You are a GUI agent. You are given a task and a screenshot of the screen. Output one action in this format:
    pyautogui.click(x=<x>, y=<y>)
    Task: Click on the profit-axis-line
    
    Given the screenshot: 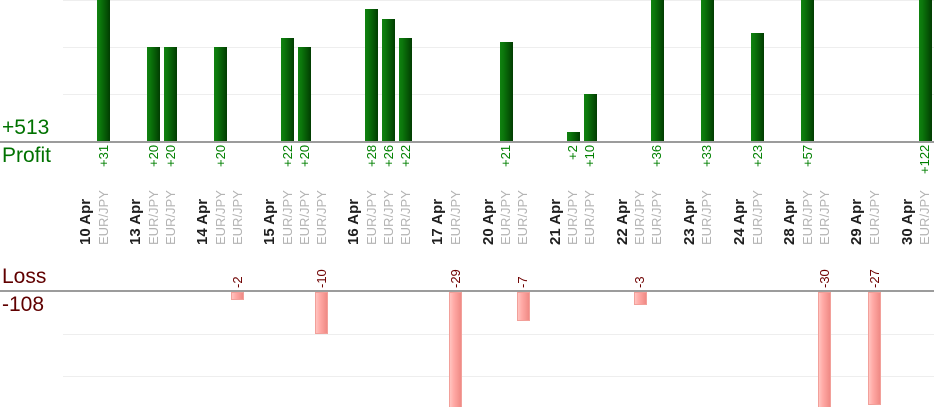 What is the action you would take?
    pyautogui.click(x=467, y=142)
    